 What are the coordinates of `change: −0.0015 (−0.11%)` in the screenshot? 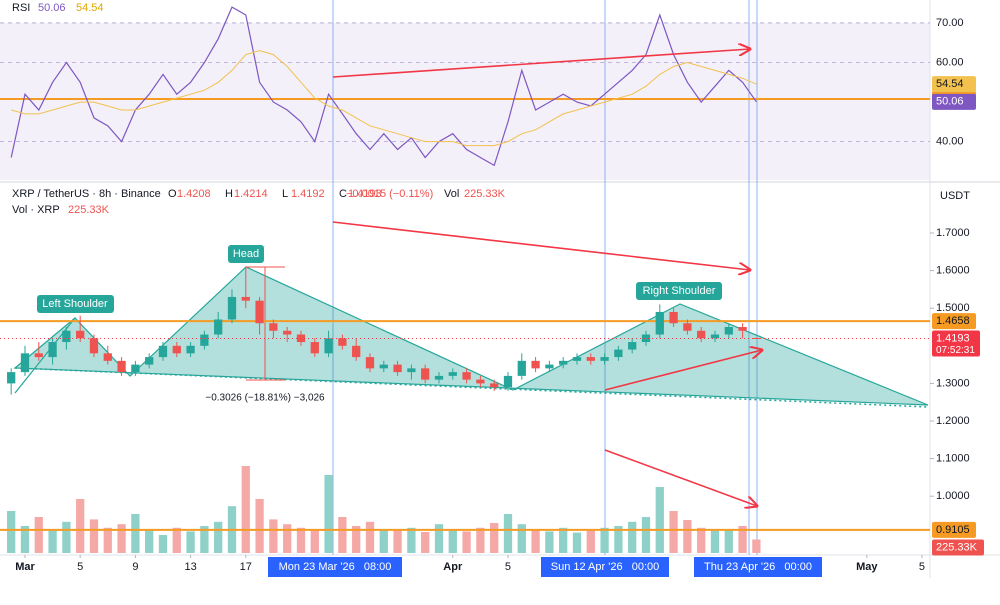 It's located at (389, 194).